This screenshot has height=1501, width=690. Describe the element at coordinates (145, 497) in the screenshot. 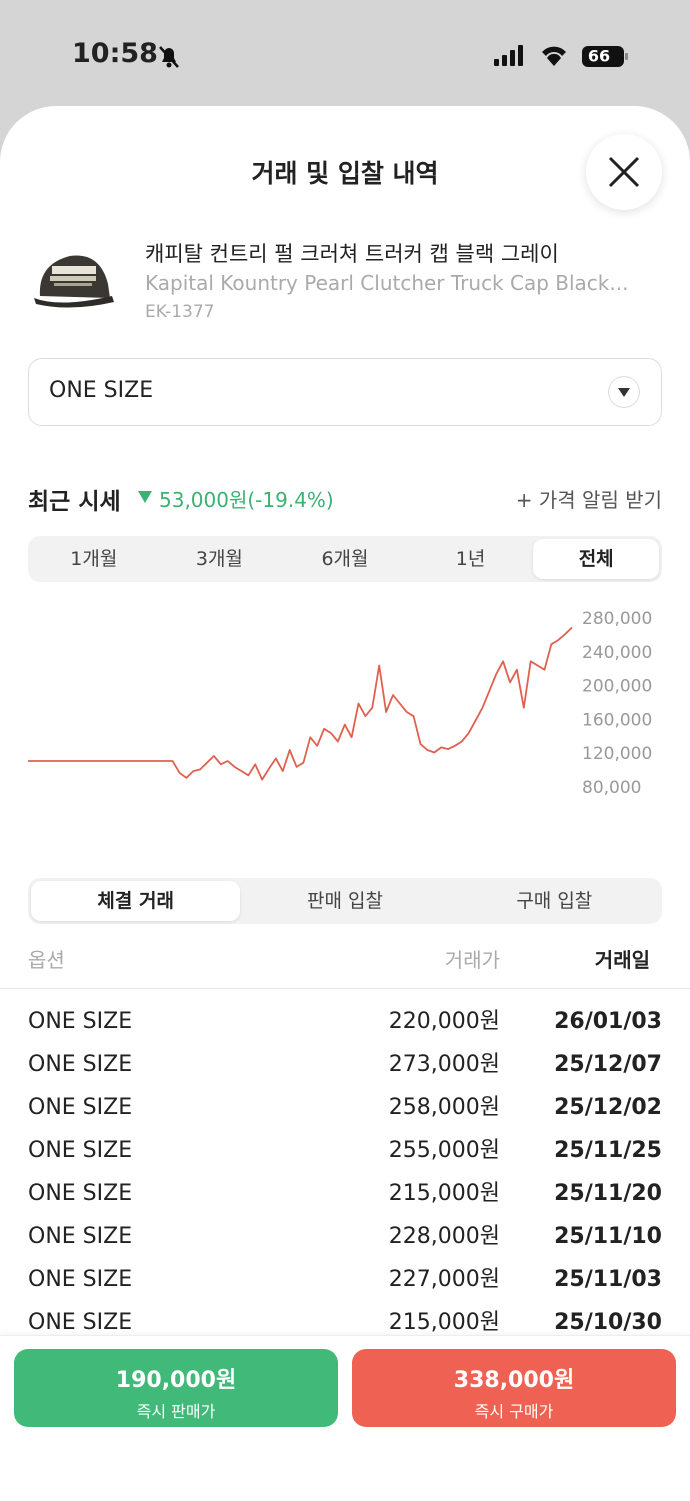

I see `down-arrow` at that location.